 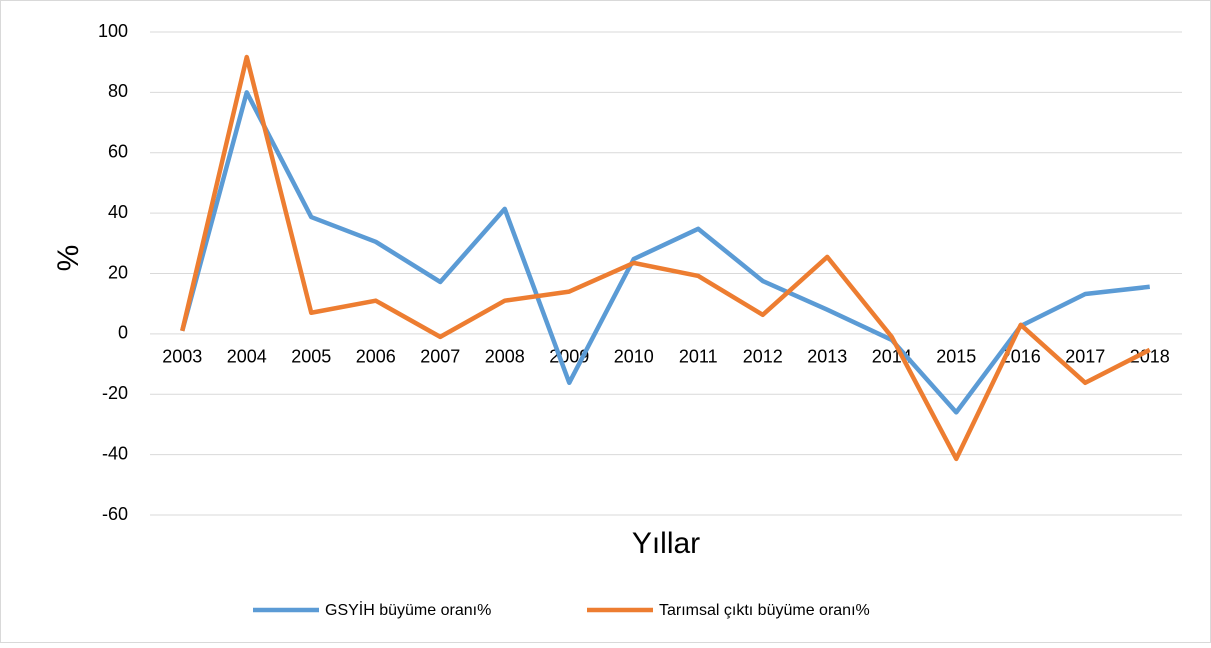 I want to click on y-tick-label: 80, so click(x=118, y=91).